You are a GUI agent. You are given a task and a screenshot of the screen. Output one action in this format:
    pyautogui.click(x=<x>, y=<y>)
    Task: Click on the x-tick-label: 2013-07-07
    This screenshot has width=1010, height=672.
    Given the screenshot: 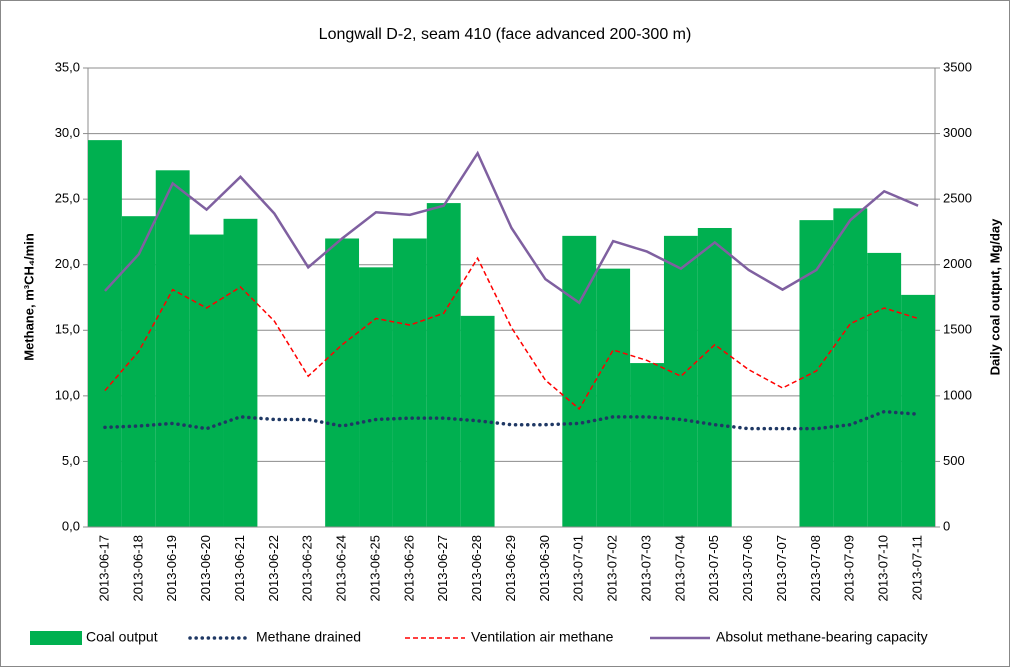 What is the action you would take?
    pyautogui.click(x=781, y=568)
    